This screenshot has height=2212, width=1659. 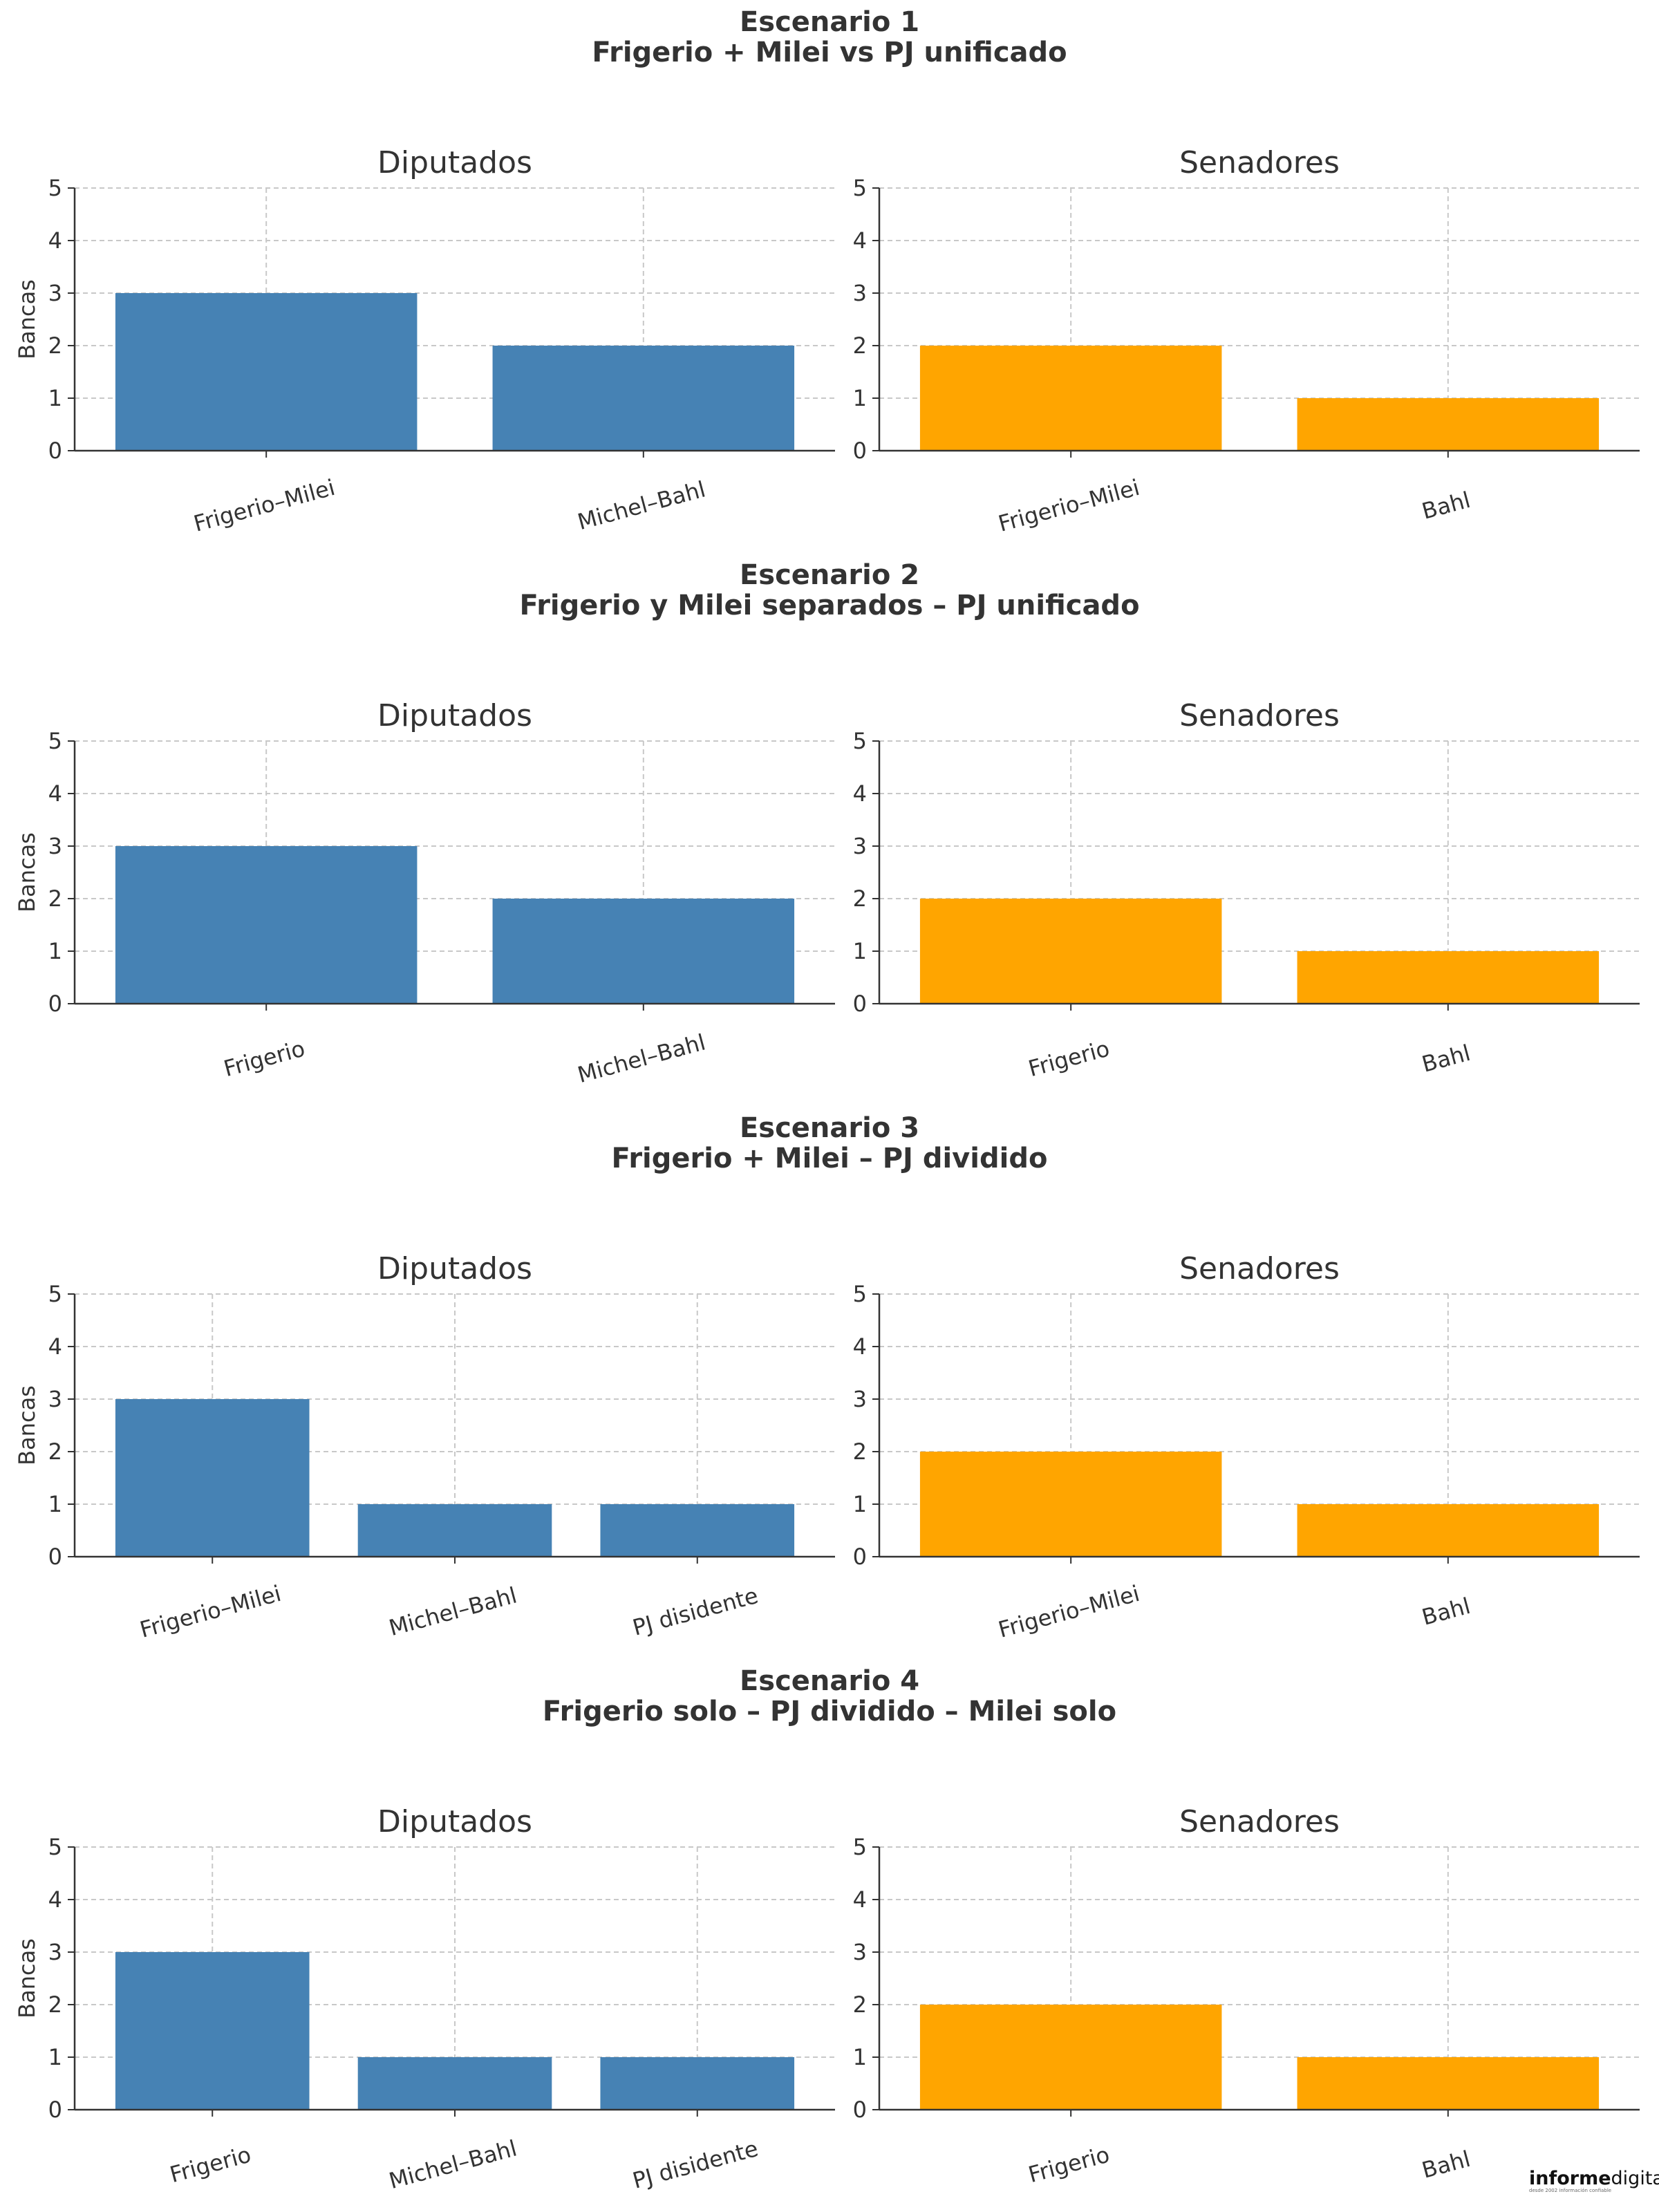 What do you see at coordinates (425, 893) in the screenshot?
I see `chart-escenario-2-diputados: Diputados 0 1 2 3 4 5 Frigerio Michel–Bahl Bancas` at bounding box center [425, 893].